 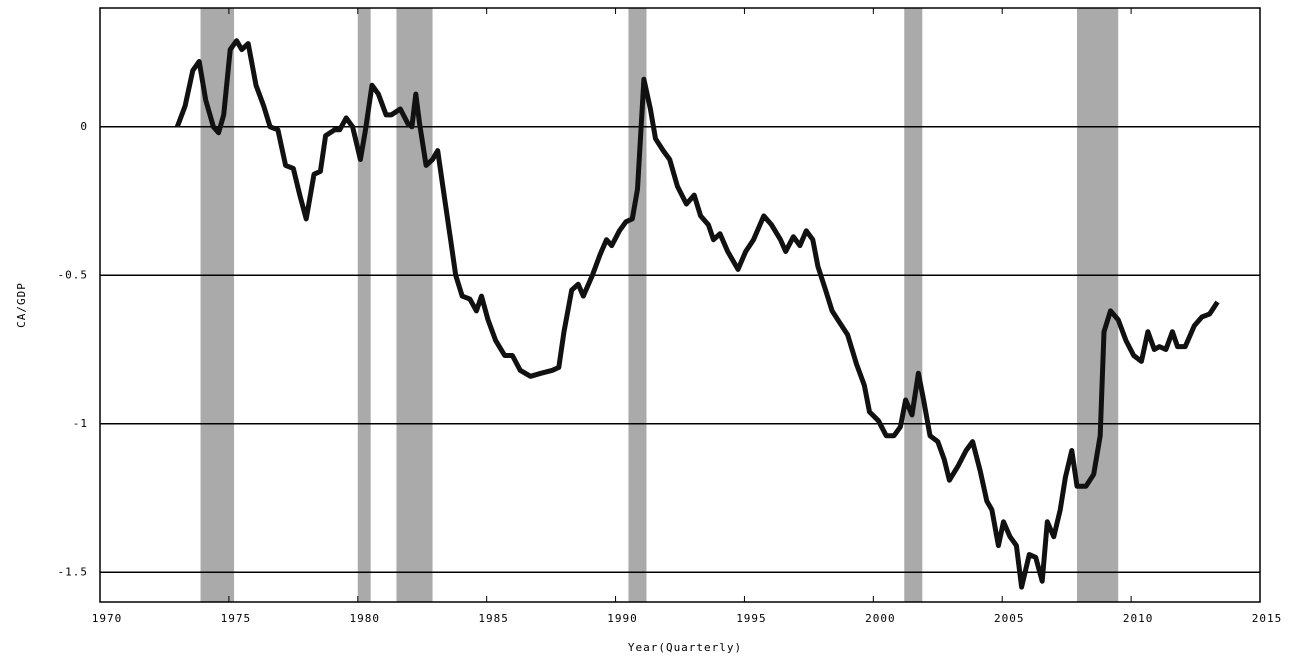 What do you see at coordinates (73, 571) in the screenshot?
I see `y-tick-label: -1.5` at bounding box center [73, 571].